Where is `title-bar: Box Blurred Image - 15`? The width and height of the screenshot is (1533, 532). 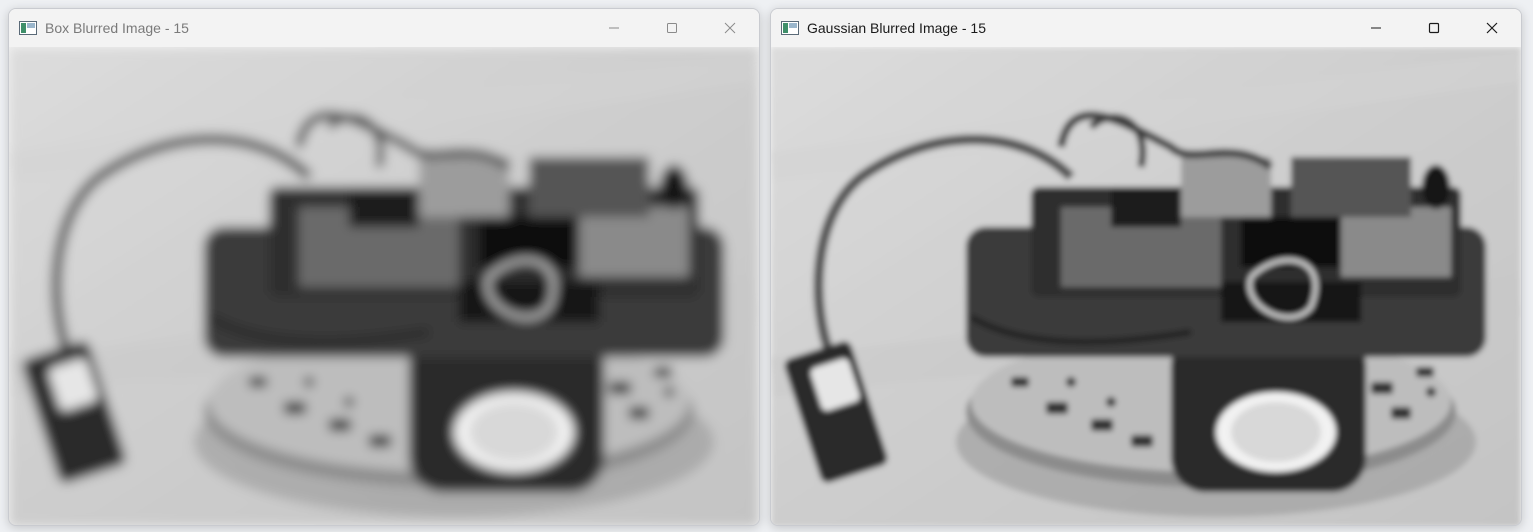 title-bar: Box Blurred Image - 15 is located at coordinates (384, 28).